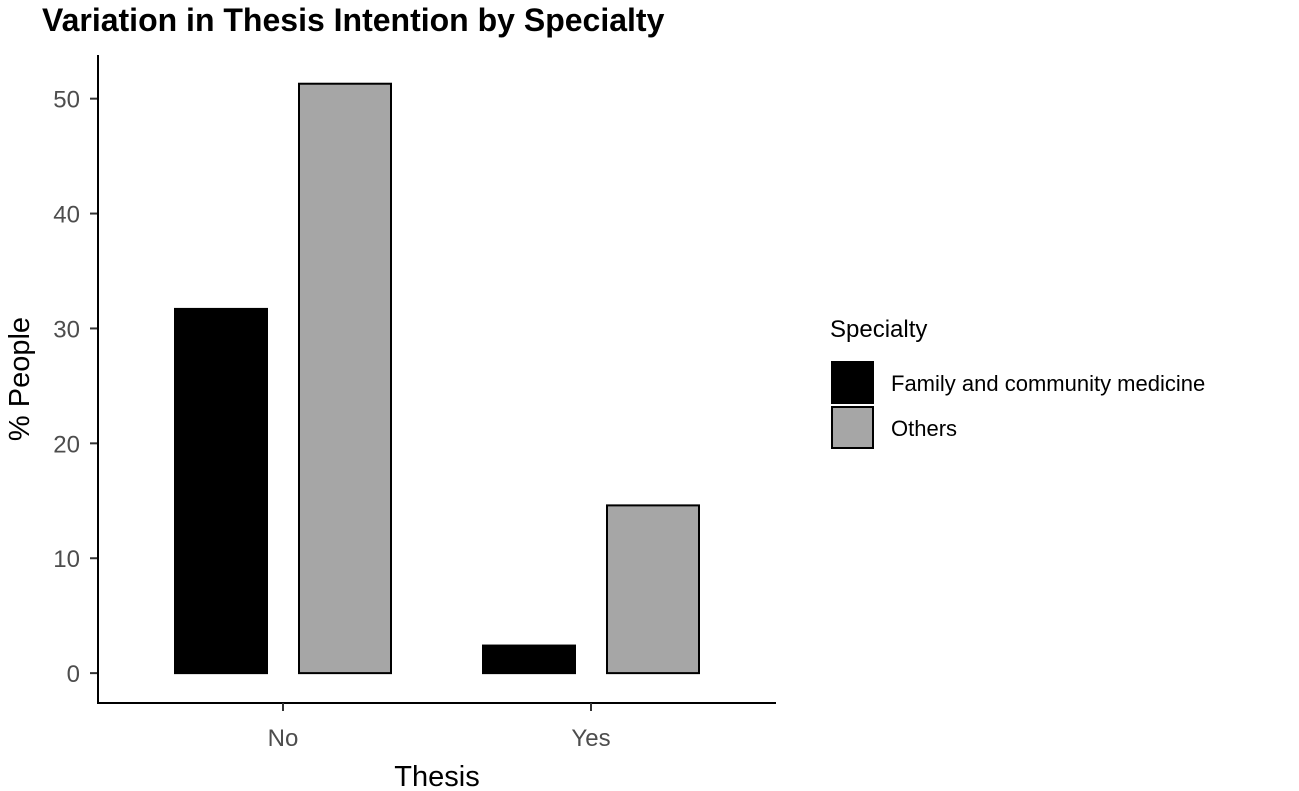 Image resolution: width=1299 pixels, height=791 pixels. What do you see at coordinates (66, 215) in the screenshot?
I see `y-tick-label: 40` at bounding box center [66, 215].